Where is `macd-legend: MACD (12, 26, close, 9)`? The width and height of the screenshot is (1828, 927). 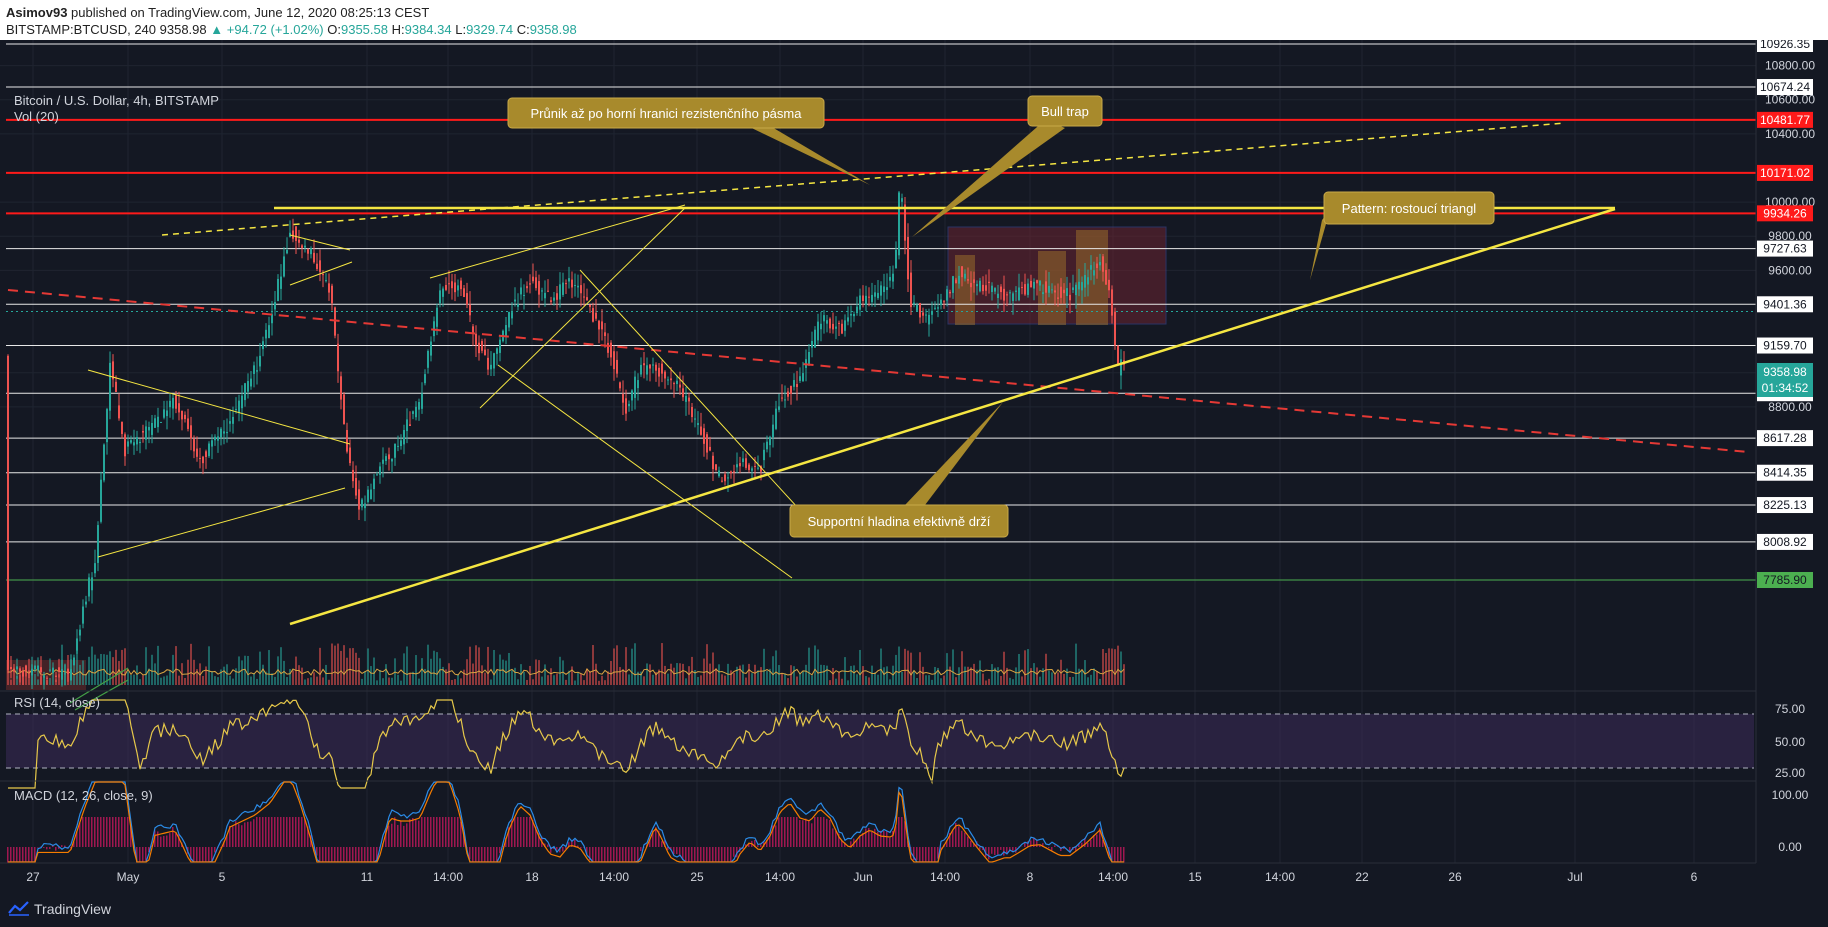 macd-legend: MACD (12, 26, close, 9) is located at coordinates (83, 795).